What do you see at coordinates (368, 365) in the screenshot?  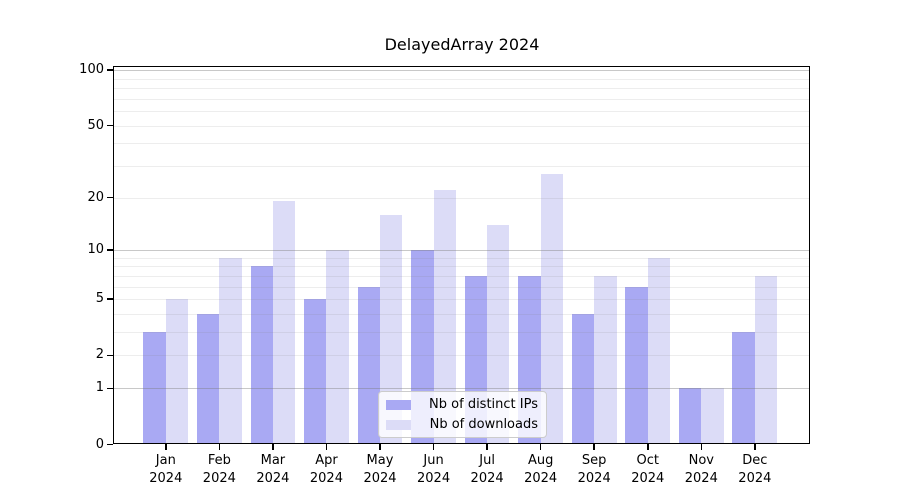 I see `bar-distinct_ips-may` at bounding box center [368, 365].